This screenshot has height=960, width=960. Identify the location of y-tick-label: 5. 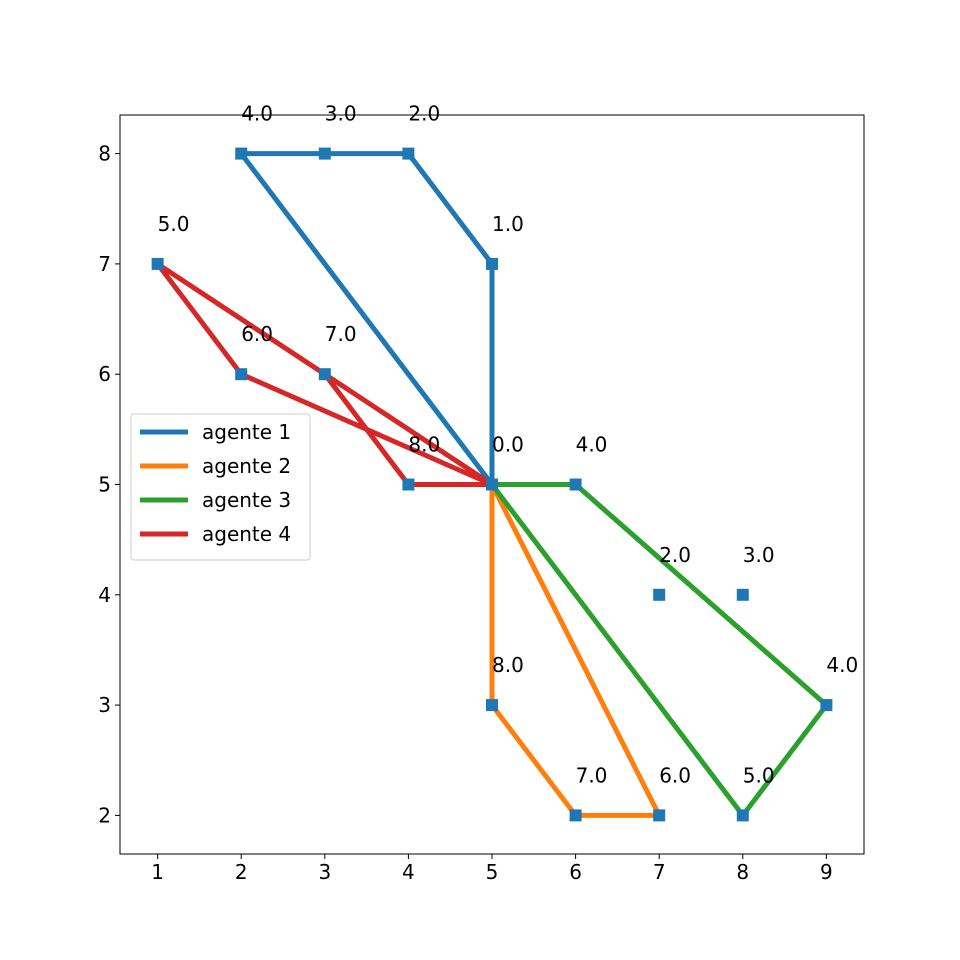
(104, 485).